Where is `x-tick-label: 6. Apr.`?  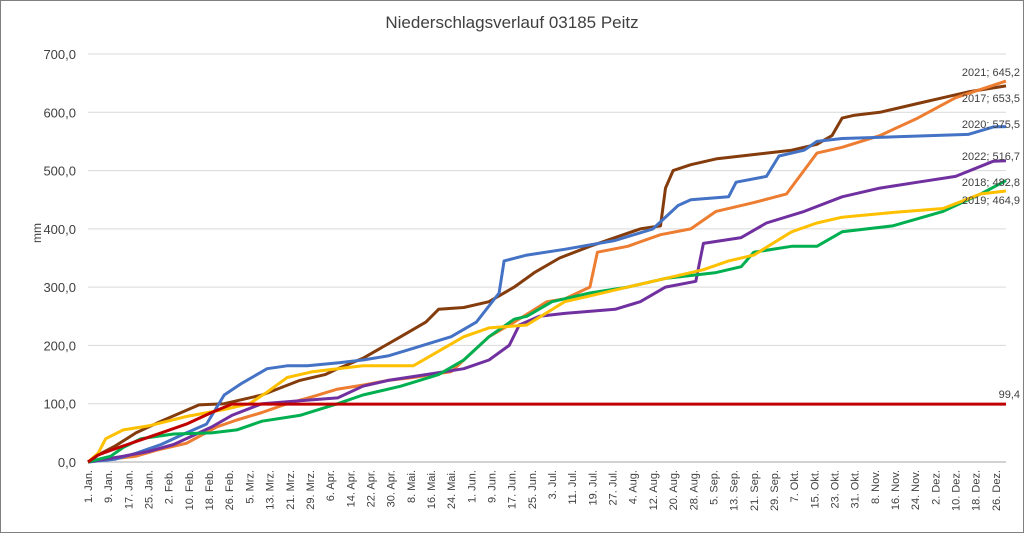 x-tick-label: 6. Apr. is located at coordinates (331, 485).